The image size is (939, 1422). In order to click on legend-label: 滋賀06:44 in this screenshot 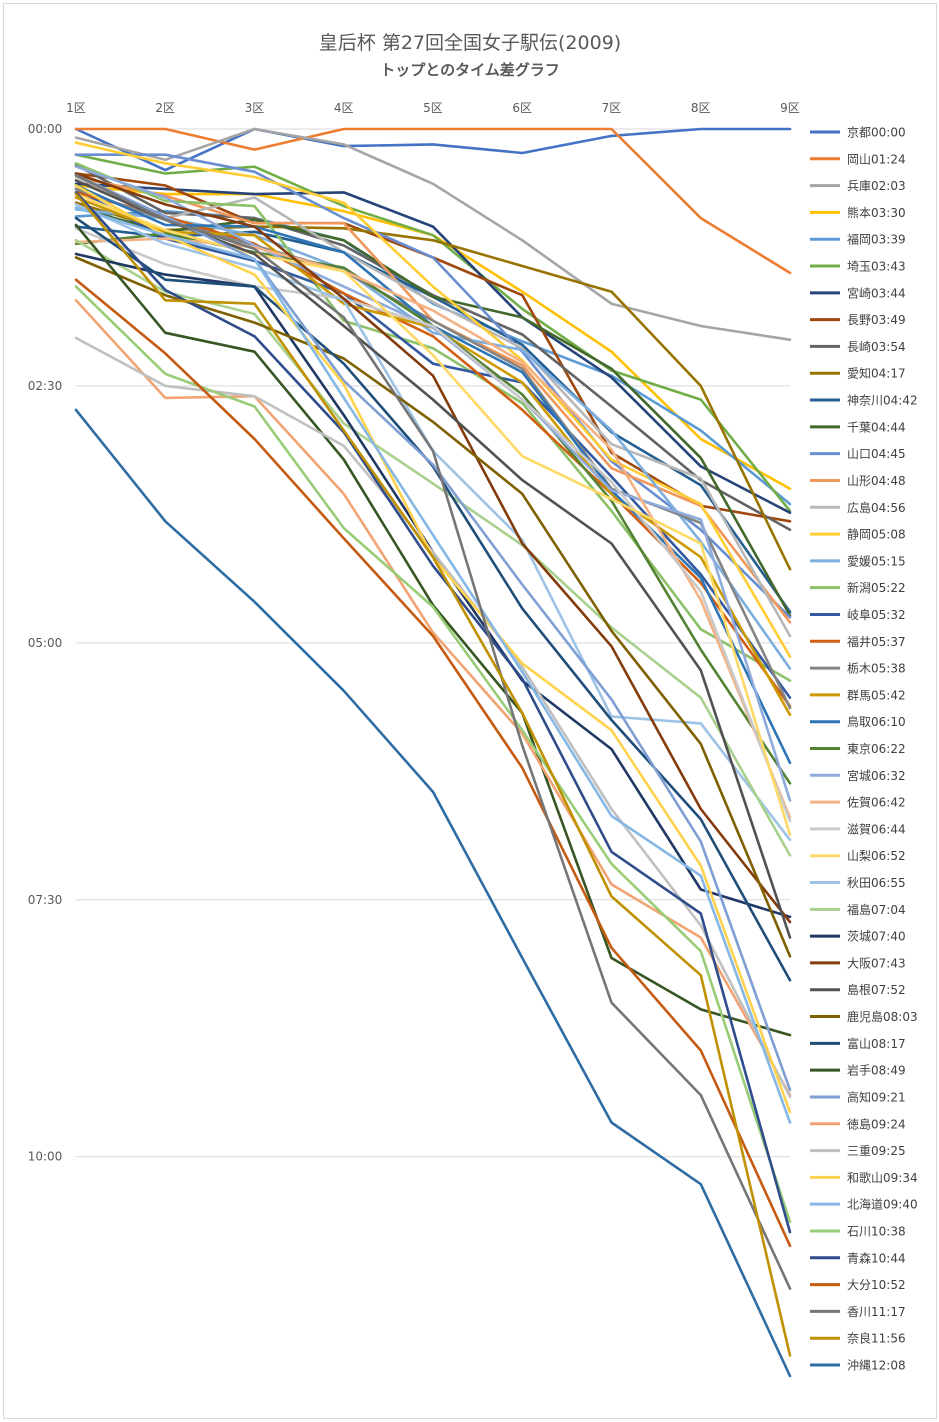, I will do `click(876, 829)`.